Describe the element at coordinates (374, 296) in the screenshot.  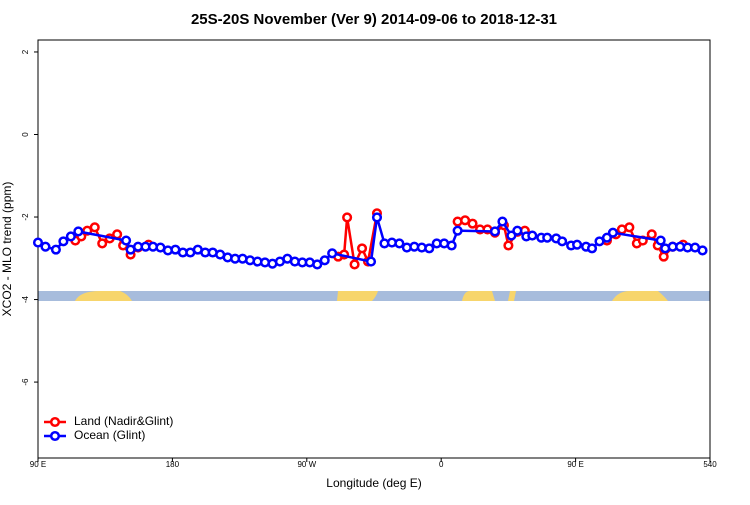
I see `map-strip` at that location.